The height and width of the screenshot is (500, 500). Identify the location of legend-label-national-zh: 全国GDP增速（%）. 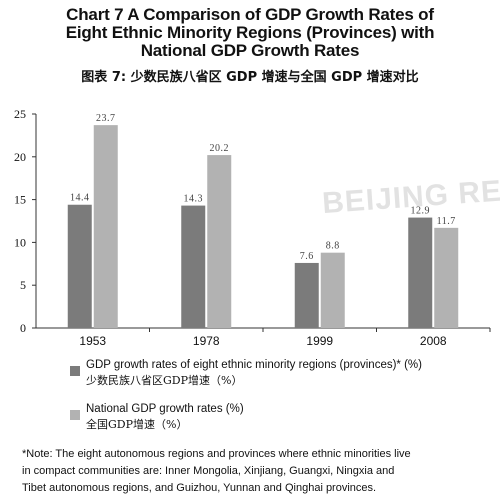
(137, 424).